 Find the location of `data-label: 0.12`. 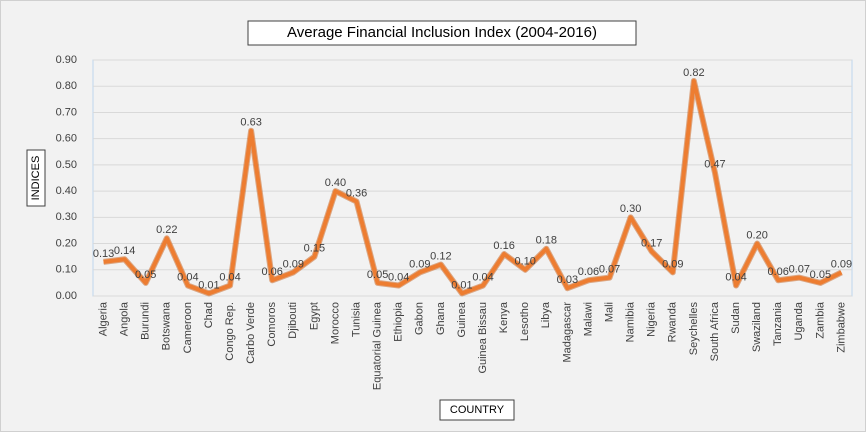

data-label: 0.12 is located at coordinates (440, 256).